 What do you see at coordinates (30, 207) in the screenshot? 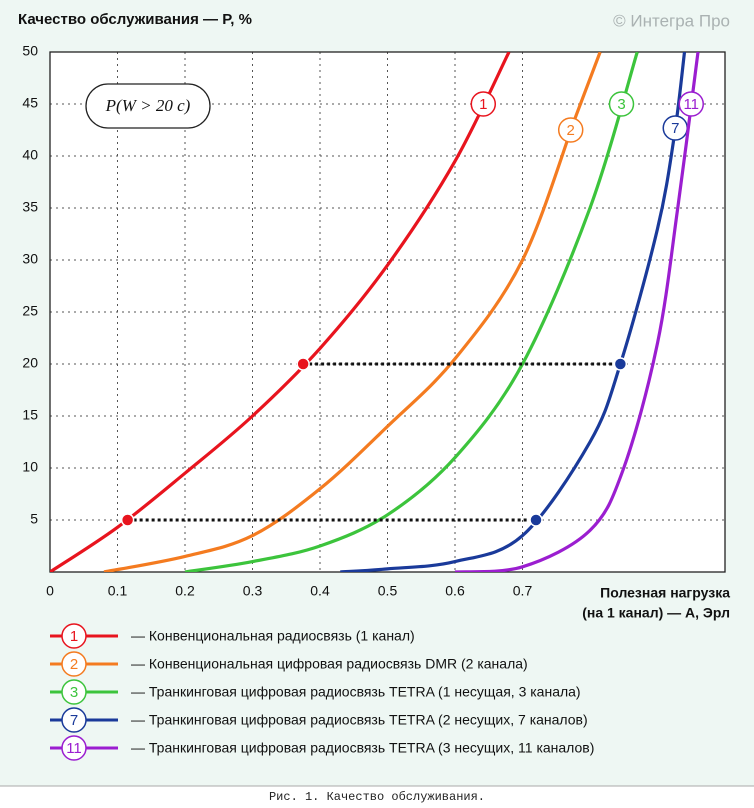
I see `y-tick-label: 35` at bounding box center [30, 207].